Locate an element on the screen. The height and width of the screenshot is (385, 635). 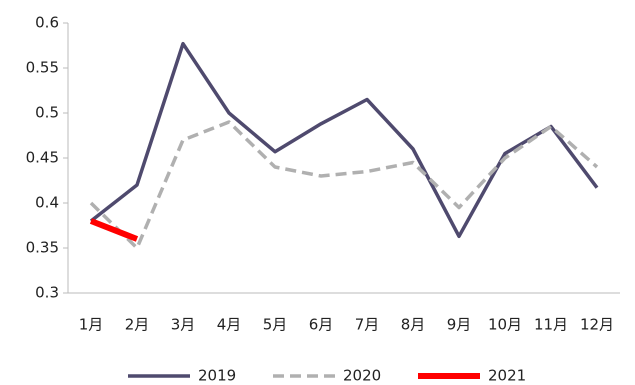
x-tick-label: 12月 is located at coordinates (597, 325).